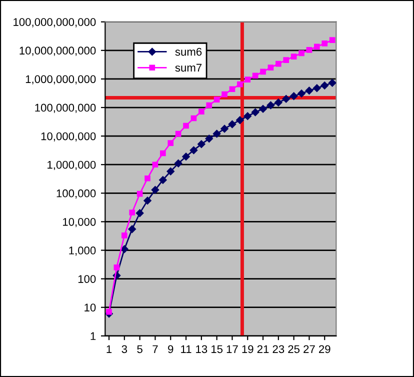 The height and width of the screenshot is (377, 414). I want to click on y-tick-label: 1,000, so click(82, 251).